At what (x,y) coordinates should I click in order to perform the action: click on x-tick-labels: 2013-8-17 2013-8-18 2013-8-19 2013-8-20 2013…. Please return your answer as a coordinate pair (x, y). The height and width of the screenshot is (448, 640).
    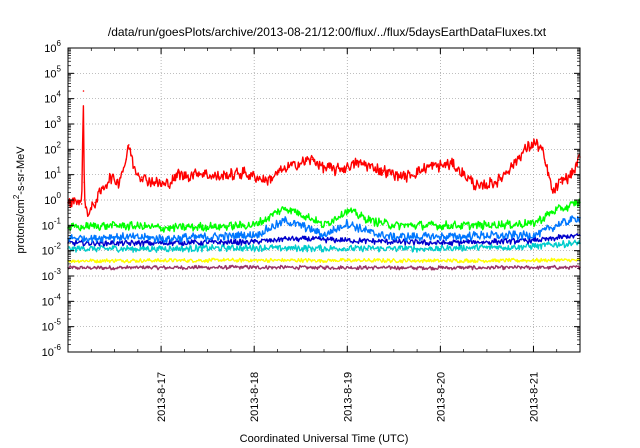
    Looking at the image, I should click on (348, 397).